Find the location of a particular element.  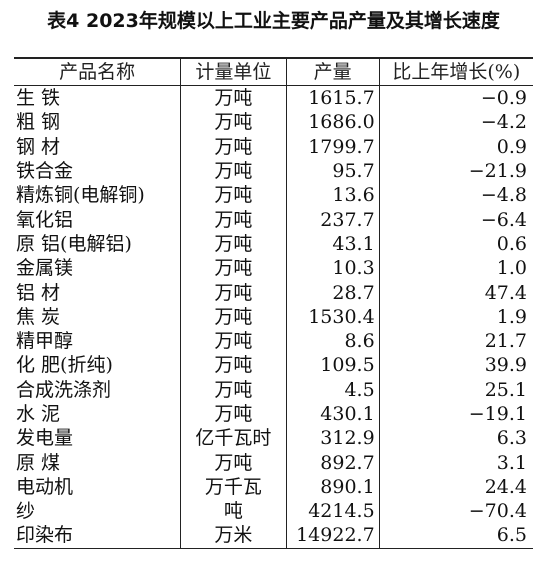

table-row: 金属镁 万吨 10.3 1.0 is located at coordinates (273, 268).